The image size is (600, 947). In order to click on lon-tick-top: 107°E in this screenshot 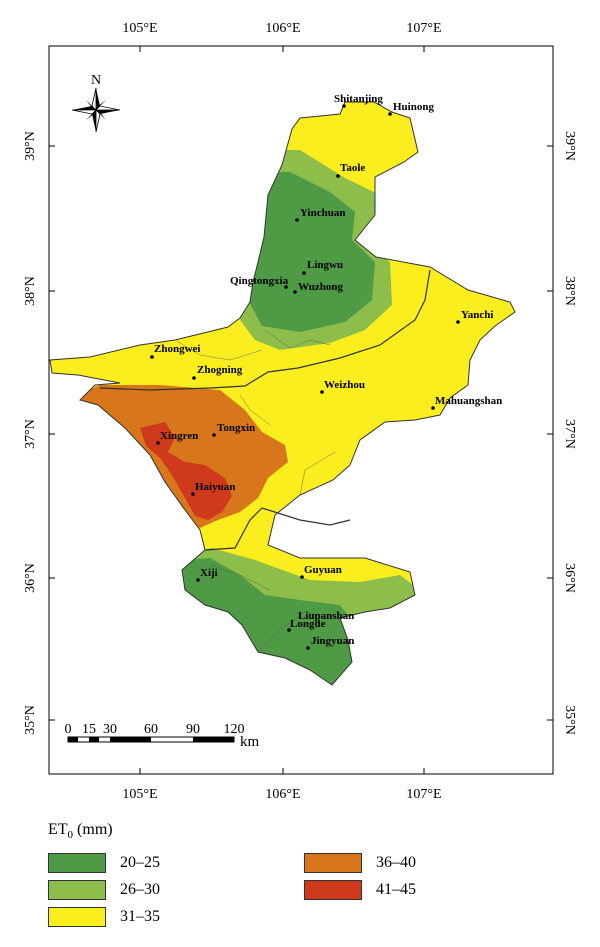, I will do `click(423, 28)`.